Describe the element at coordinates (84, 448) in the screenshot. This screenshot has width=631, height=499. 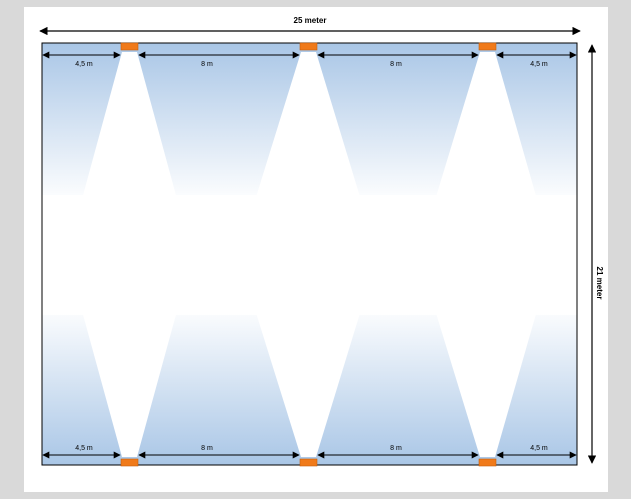
I see `bottom-spacing-label-1: 4,5 m` at that location.